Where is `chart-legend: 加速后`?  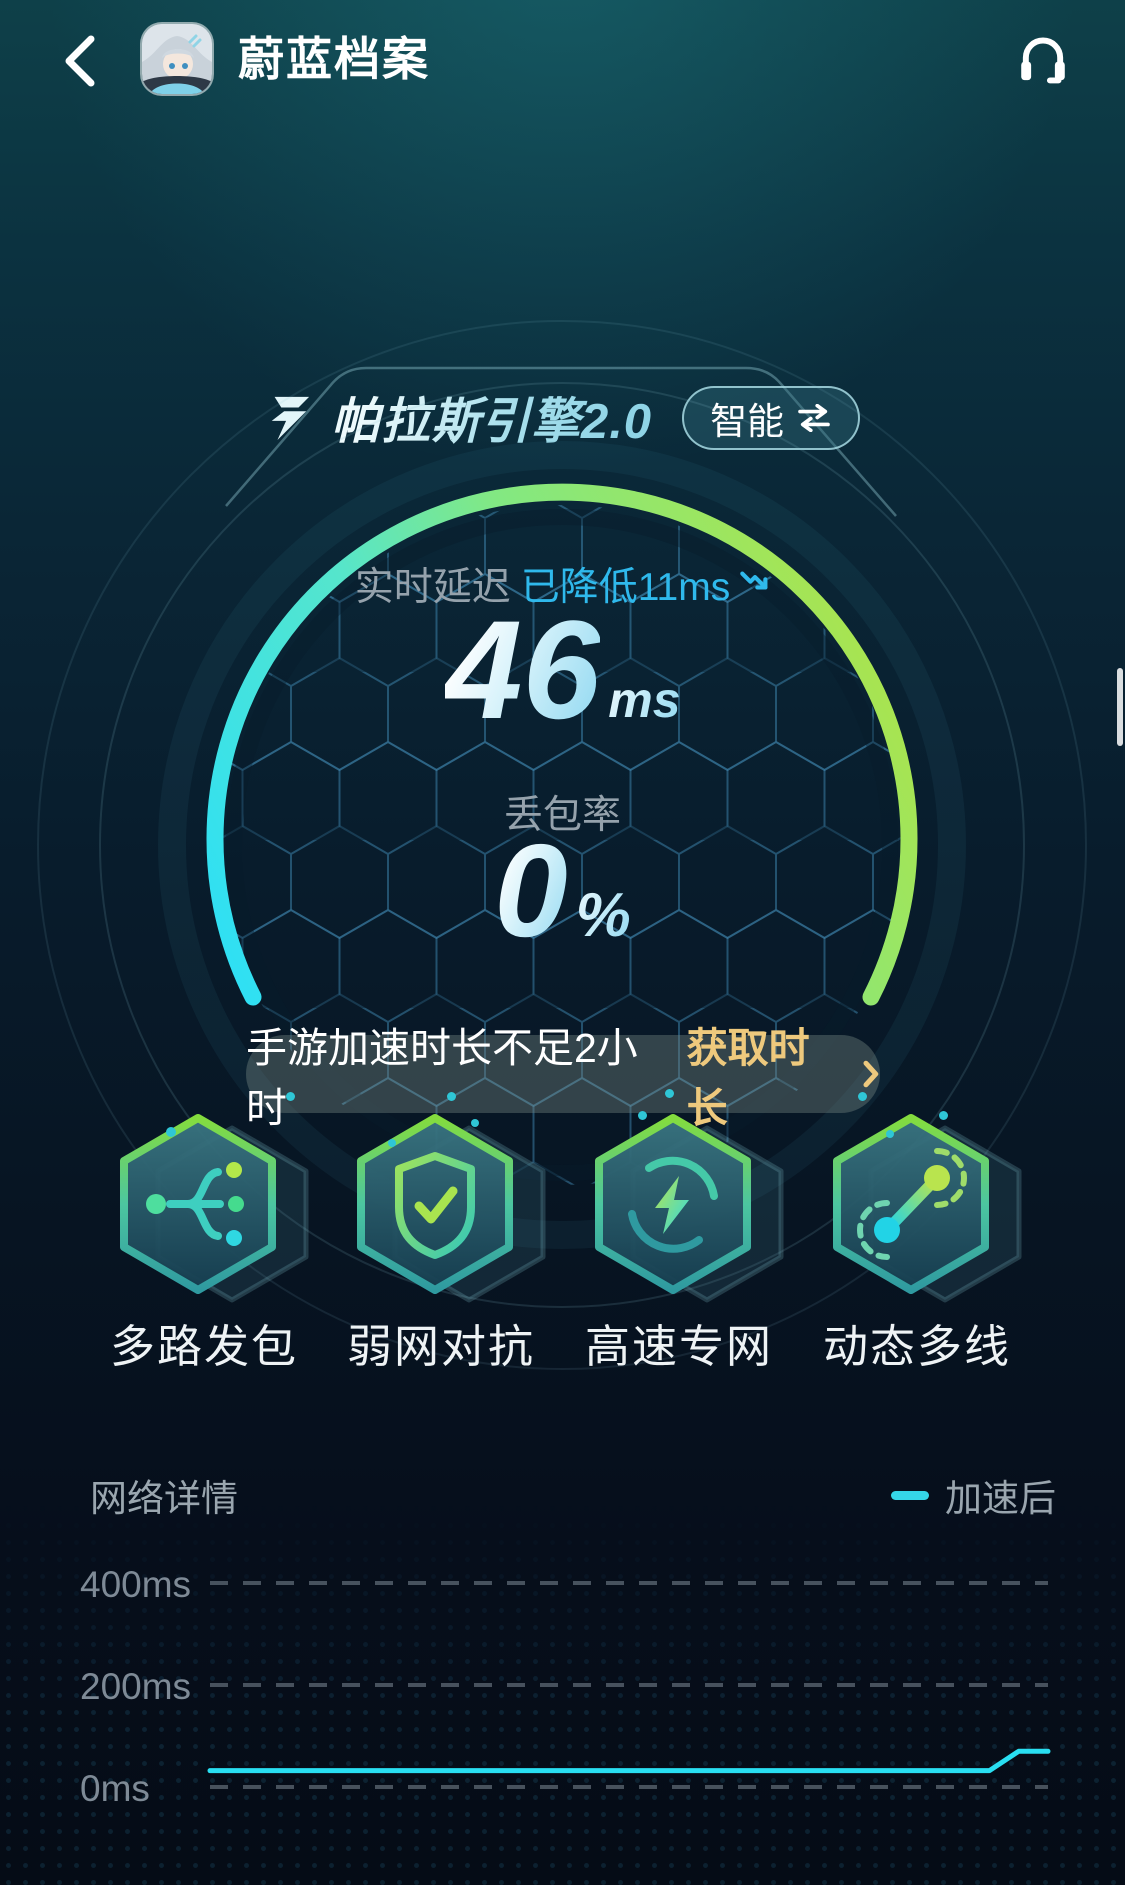
chart-legend: 加速后 is located at coordinates (973, 1495).